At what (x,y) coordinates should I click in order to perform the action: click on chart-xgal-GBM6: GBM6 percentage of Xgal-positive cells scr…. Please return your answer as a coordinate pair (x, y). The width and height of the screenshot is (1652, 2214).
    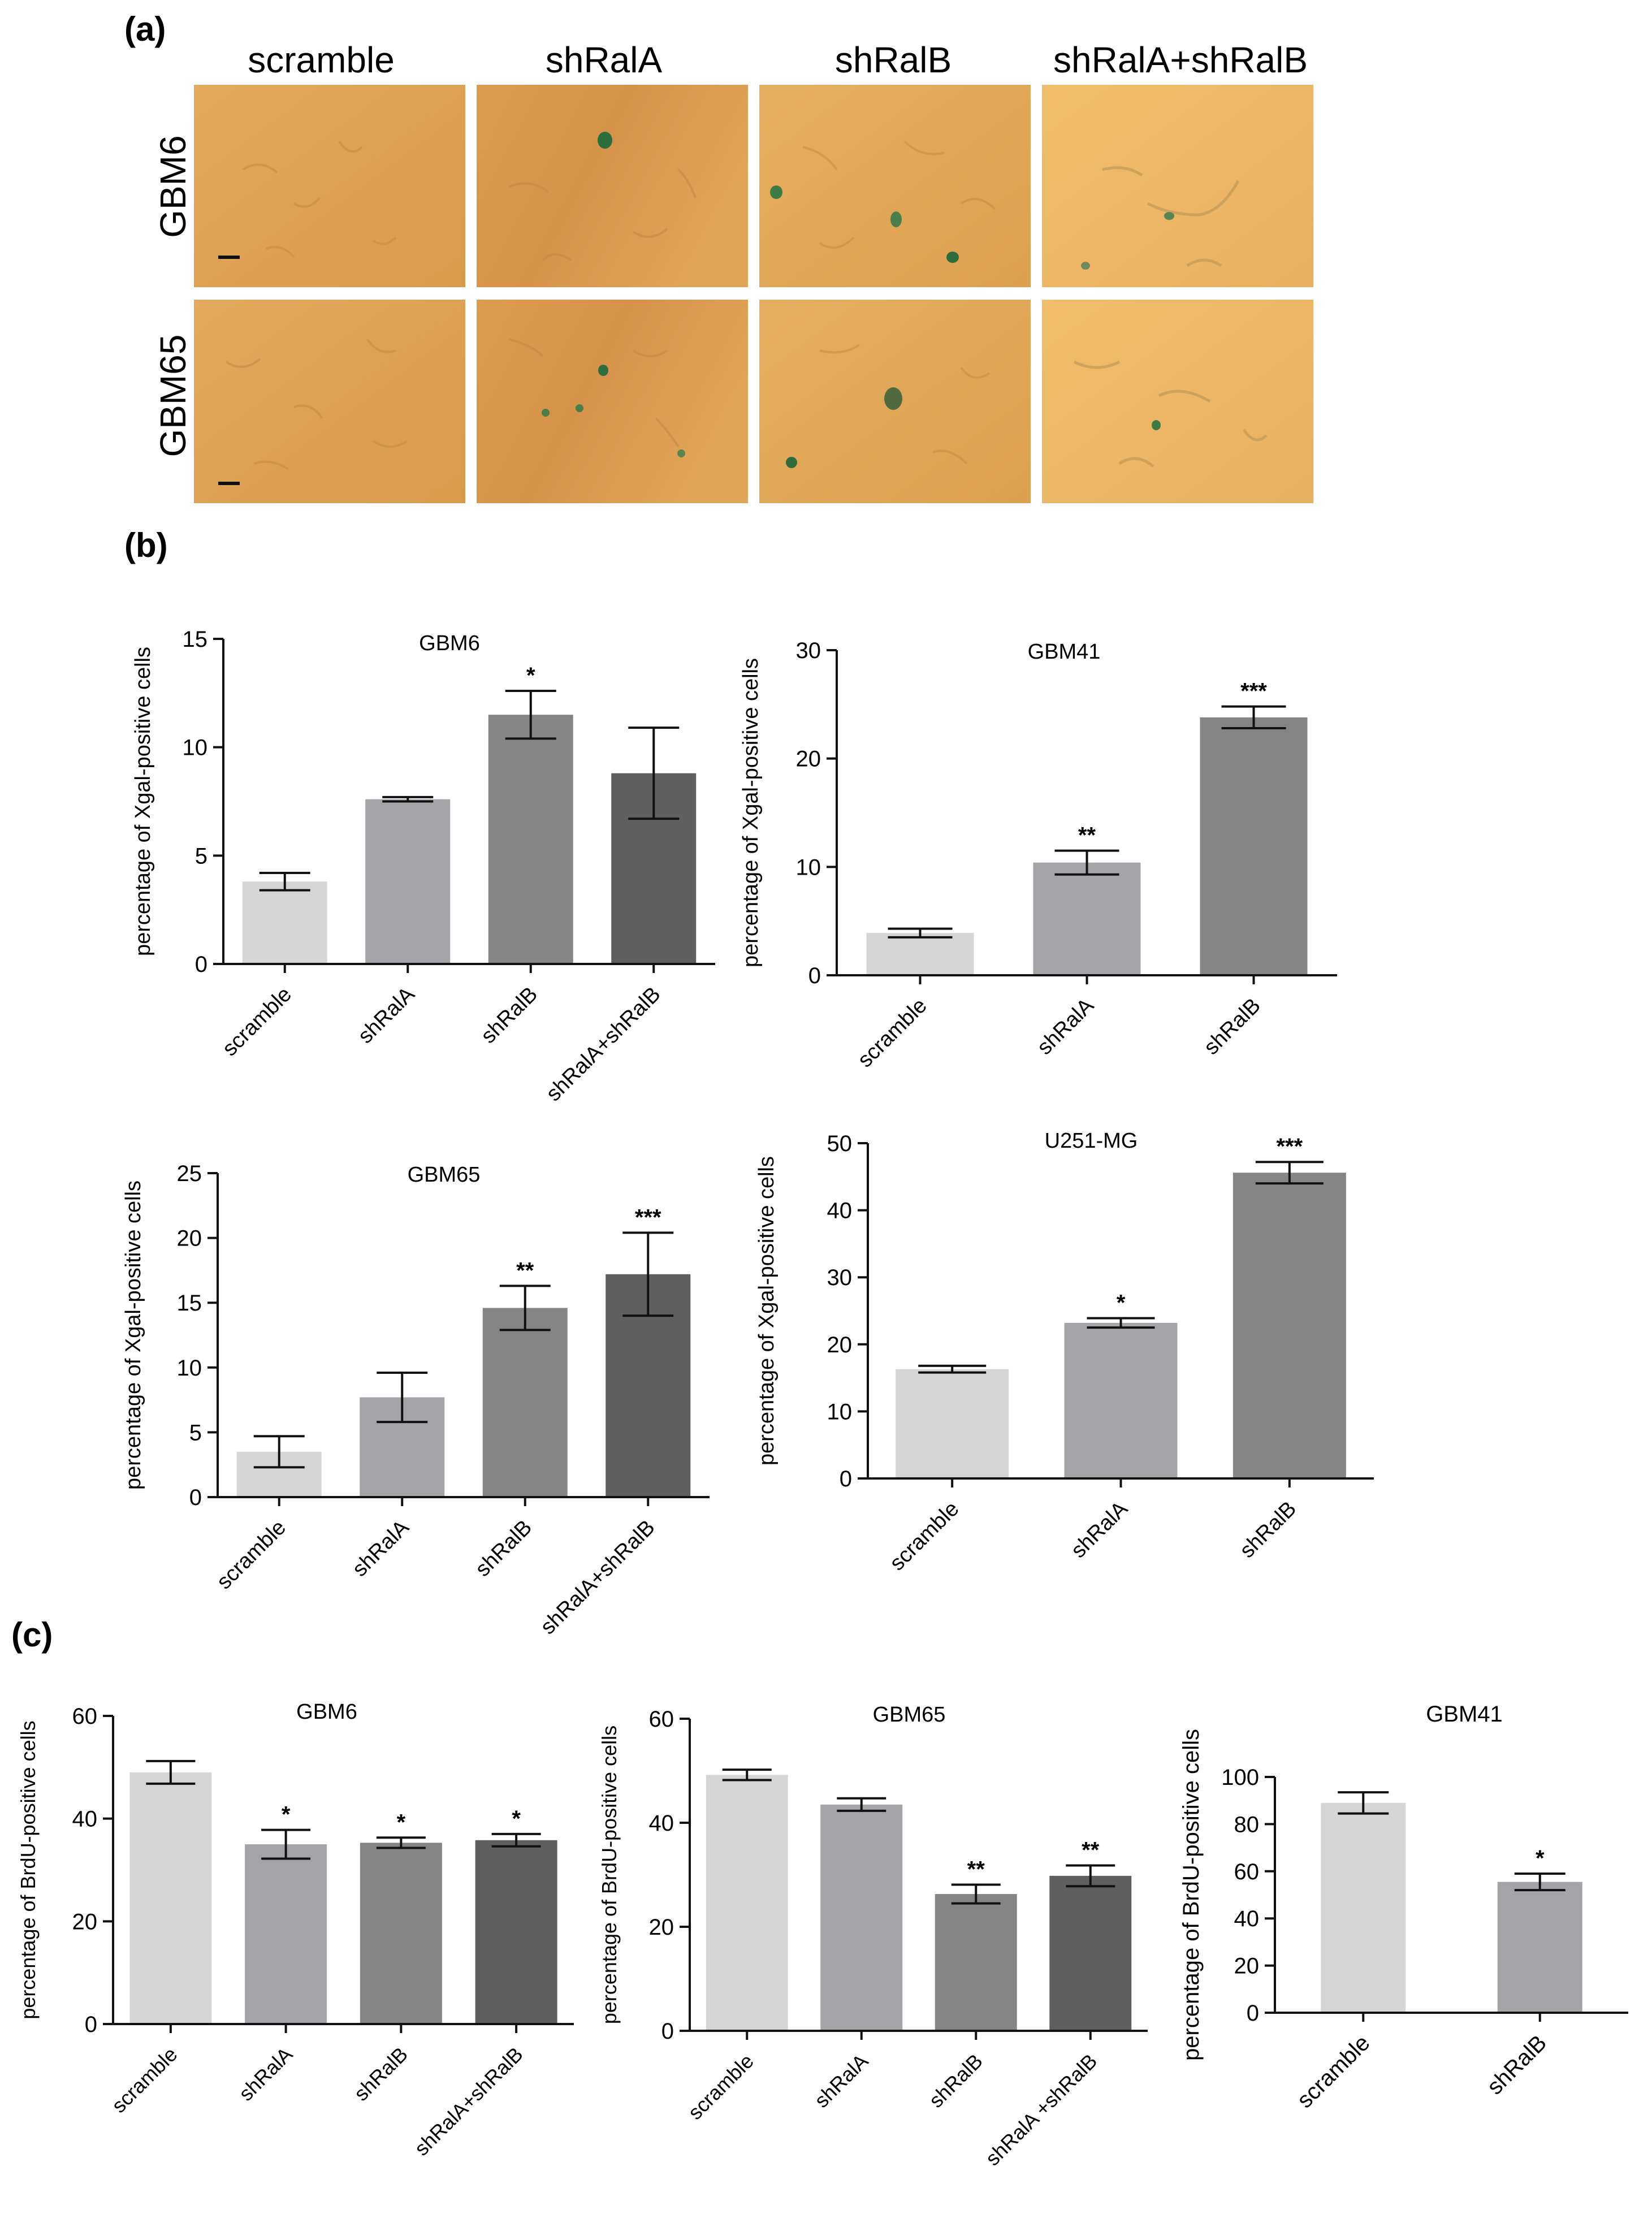
    Looking at the image, I should click on (423, 866).